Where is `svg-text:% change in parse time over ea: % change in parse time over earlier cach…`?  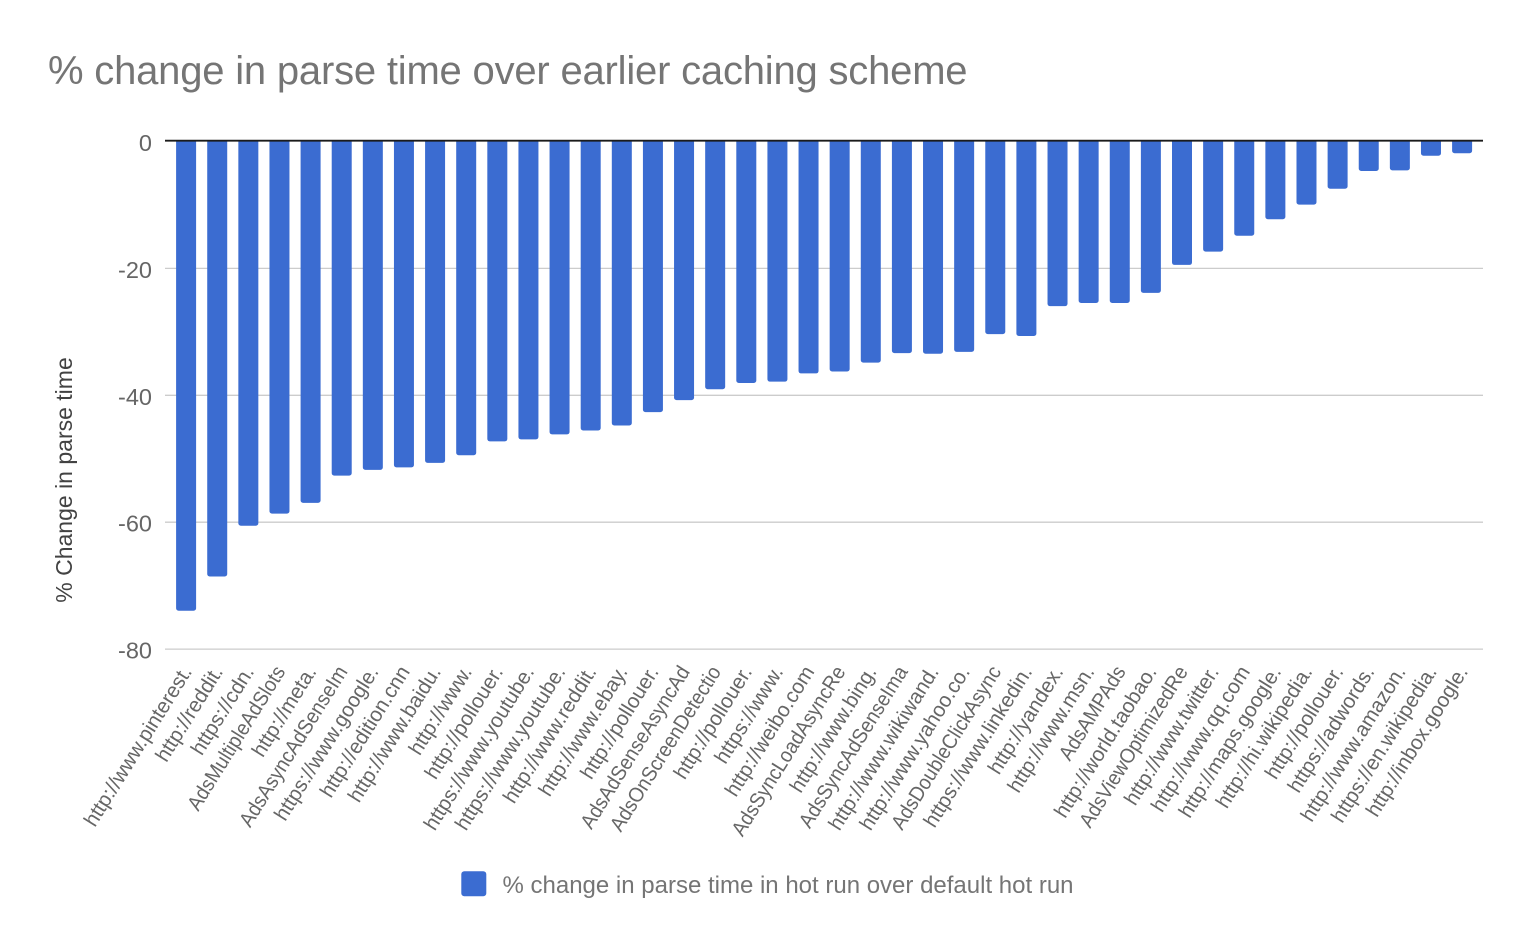
svg-text:% change in parse time over ea: % change in parse time over earlier cach… is located at coordinates (507, 71).